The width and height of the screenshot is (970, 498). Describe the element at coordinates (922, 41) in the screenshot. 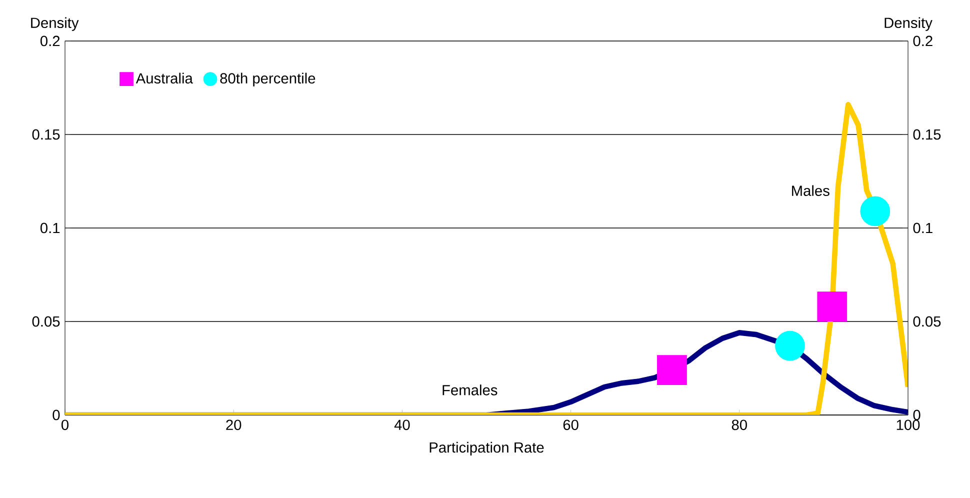

I see `y2-tick-label: 0.2` at that location.